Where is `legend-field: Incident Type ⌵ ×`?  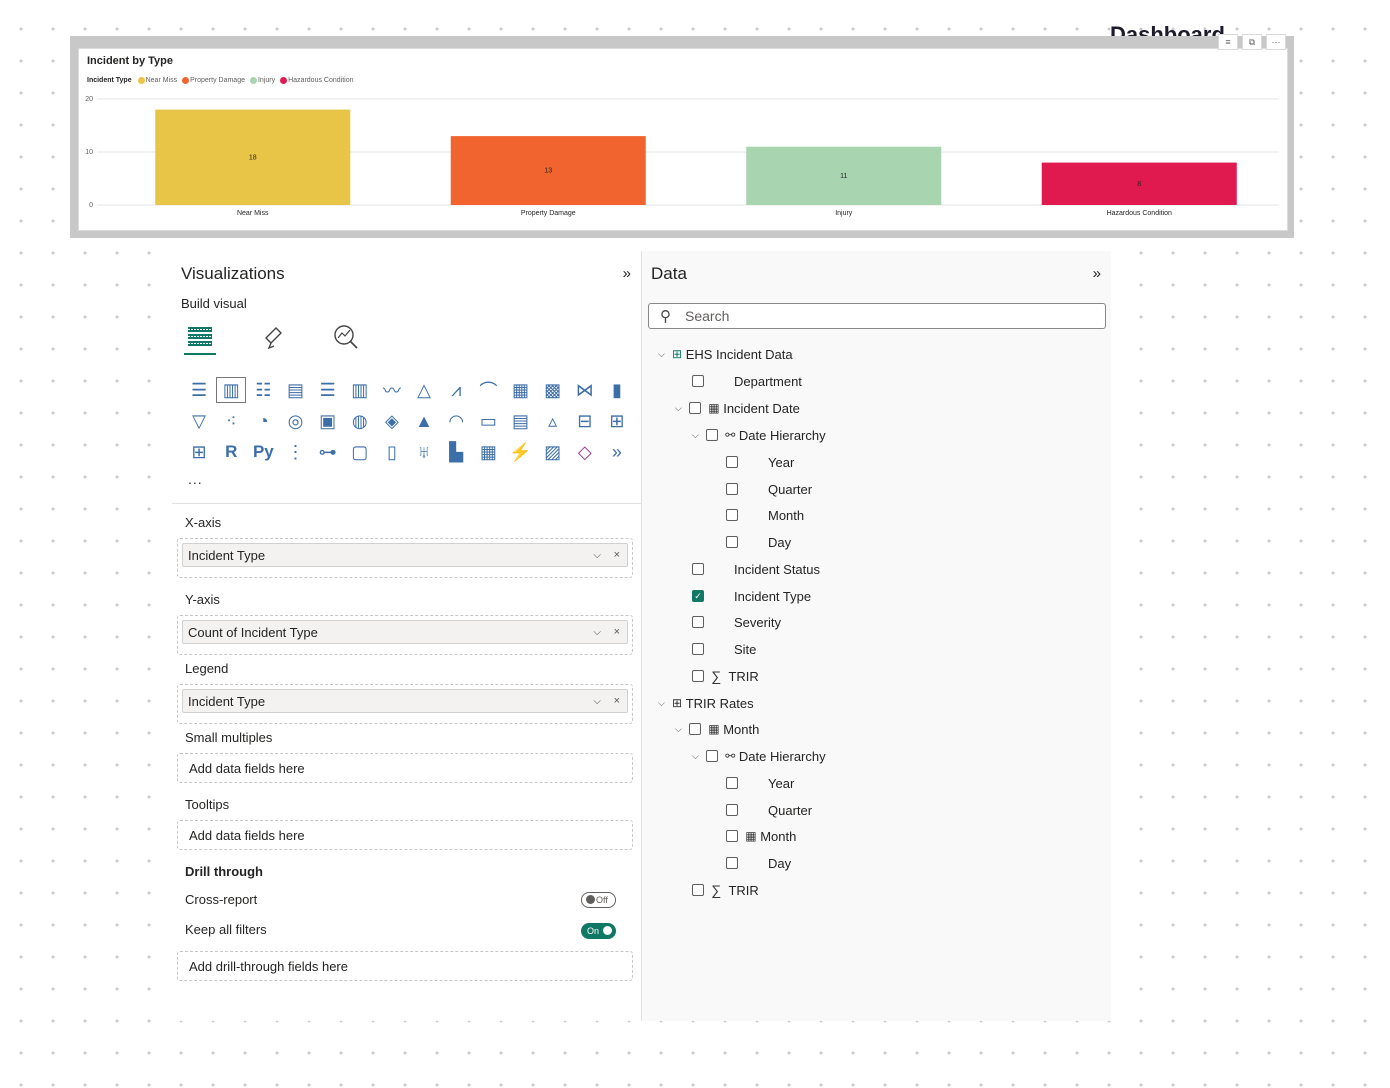 legend-field: Incident Type ⌵ × is located at coordinates (405, 701).